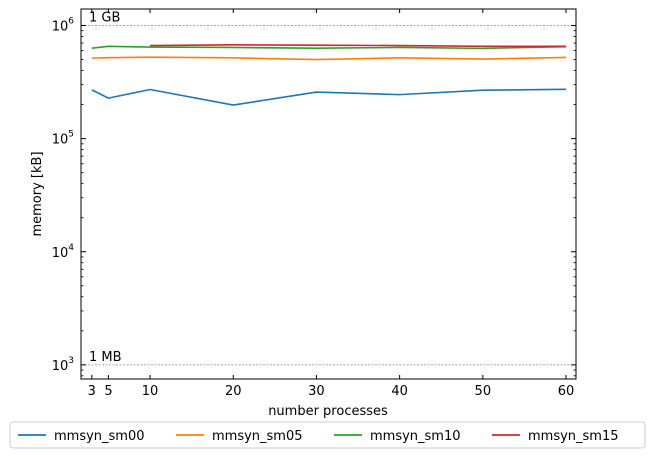 The image size is (655, 457). I want to click on series-line-mmsyn_sm15, so click(358, 46).